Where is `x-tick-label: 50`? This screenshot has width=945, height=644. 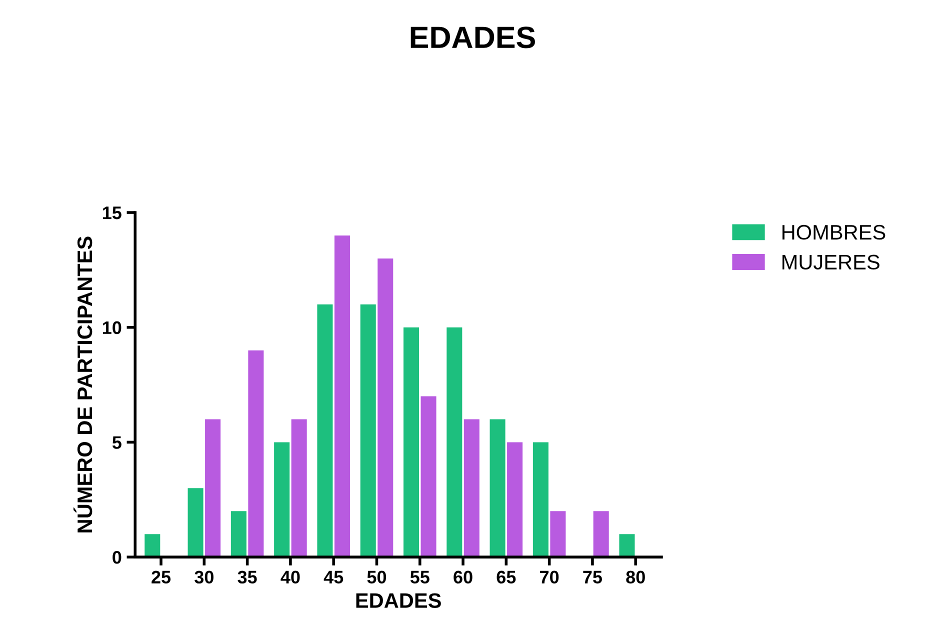 x-tick-label: 50 is located at coordinates (376, 577).